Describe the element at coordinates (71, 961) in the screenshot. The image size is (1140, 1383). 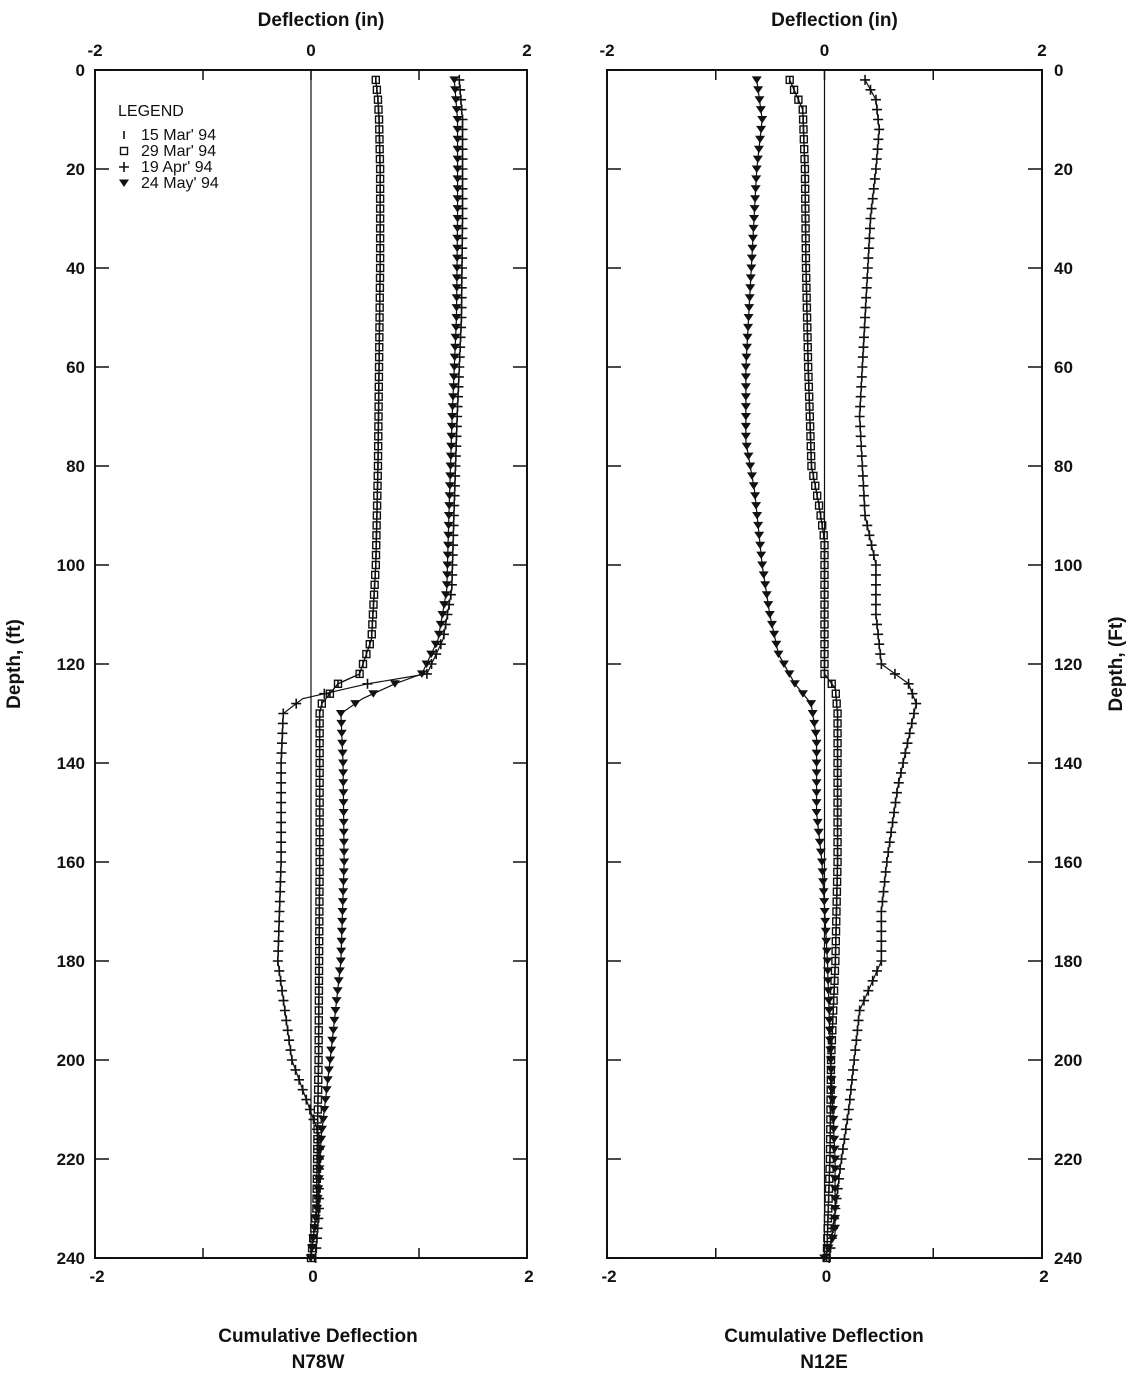
I see `y-tick-label: 180` at that location.